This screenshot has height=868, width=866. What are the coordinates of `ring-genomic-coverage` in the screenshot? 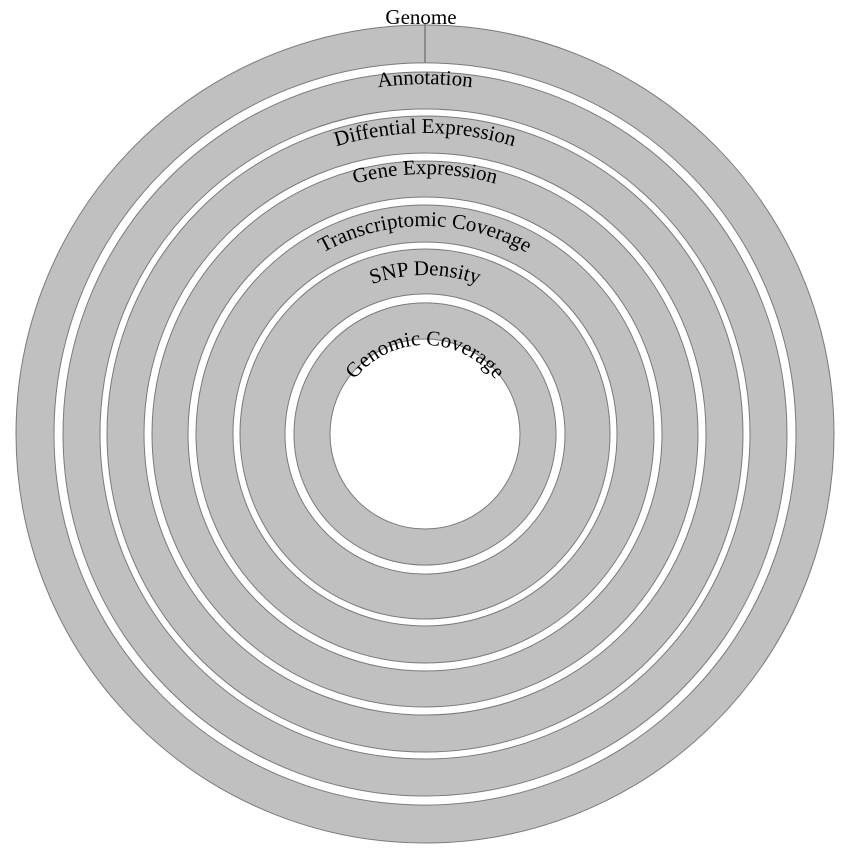 It's located at (425, 434).